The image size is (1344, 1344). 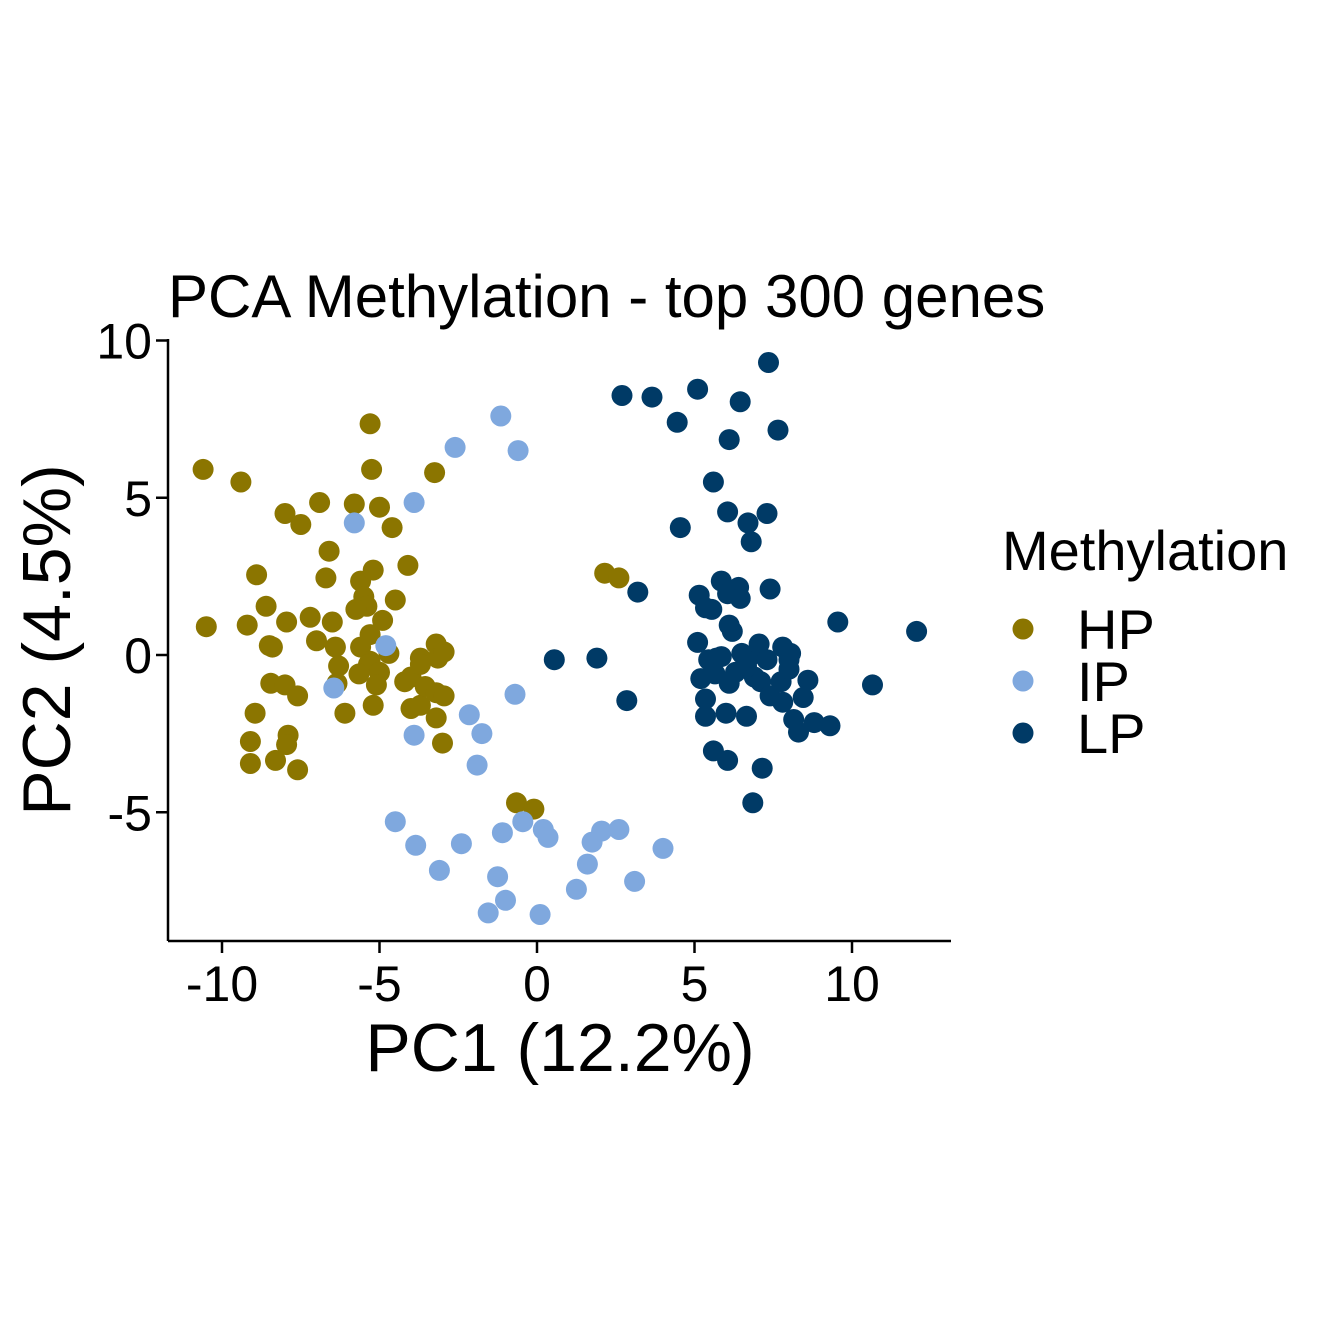 What do you see at coordinates (130, 813) in the screenshot?
I see `y-tick-label: -5` at bounding box center [130, 813].